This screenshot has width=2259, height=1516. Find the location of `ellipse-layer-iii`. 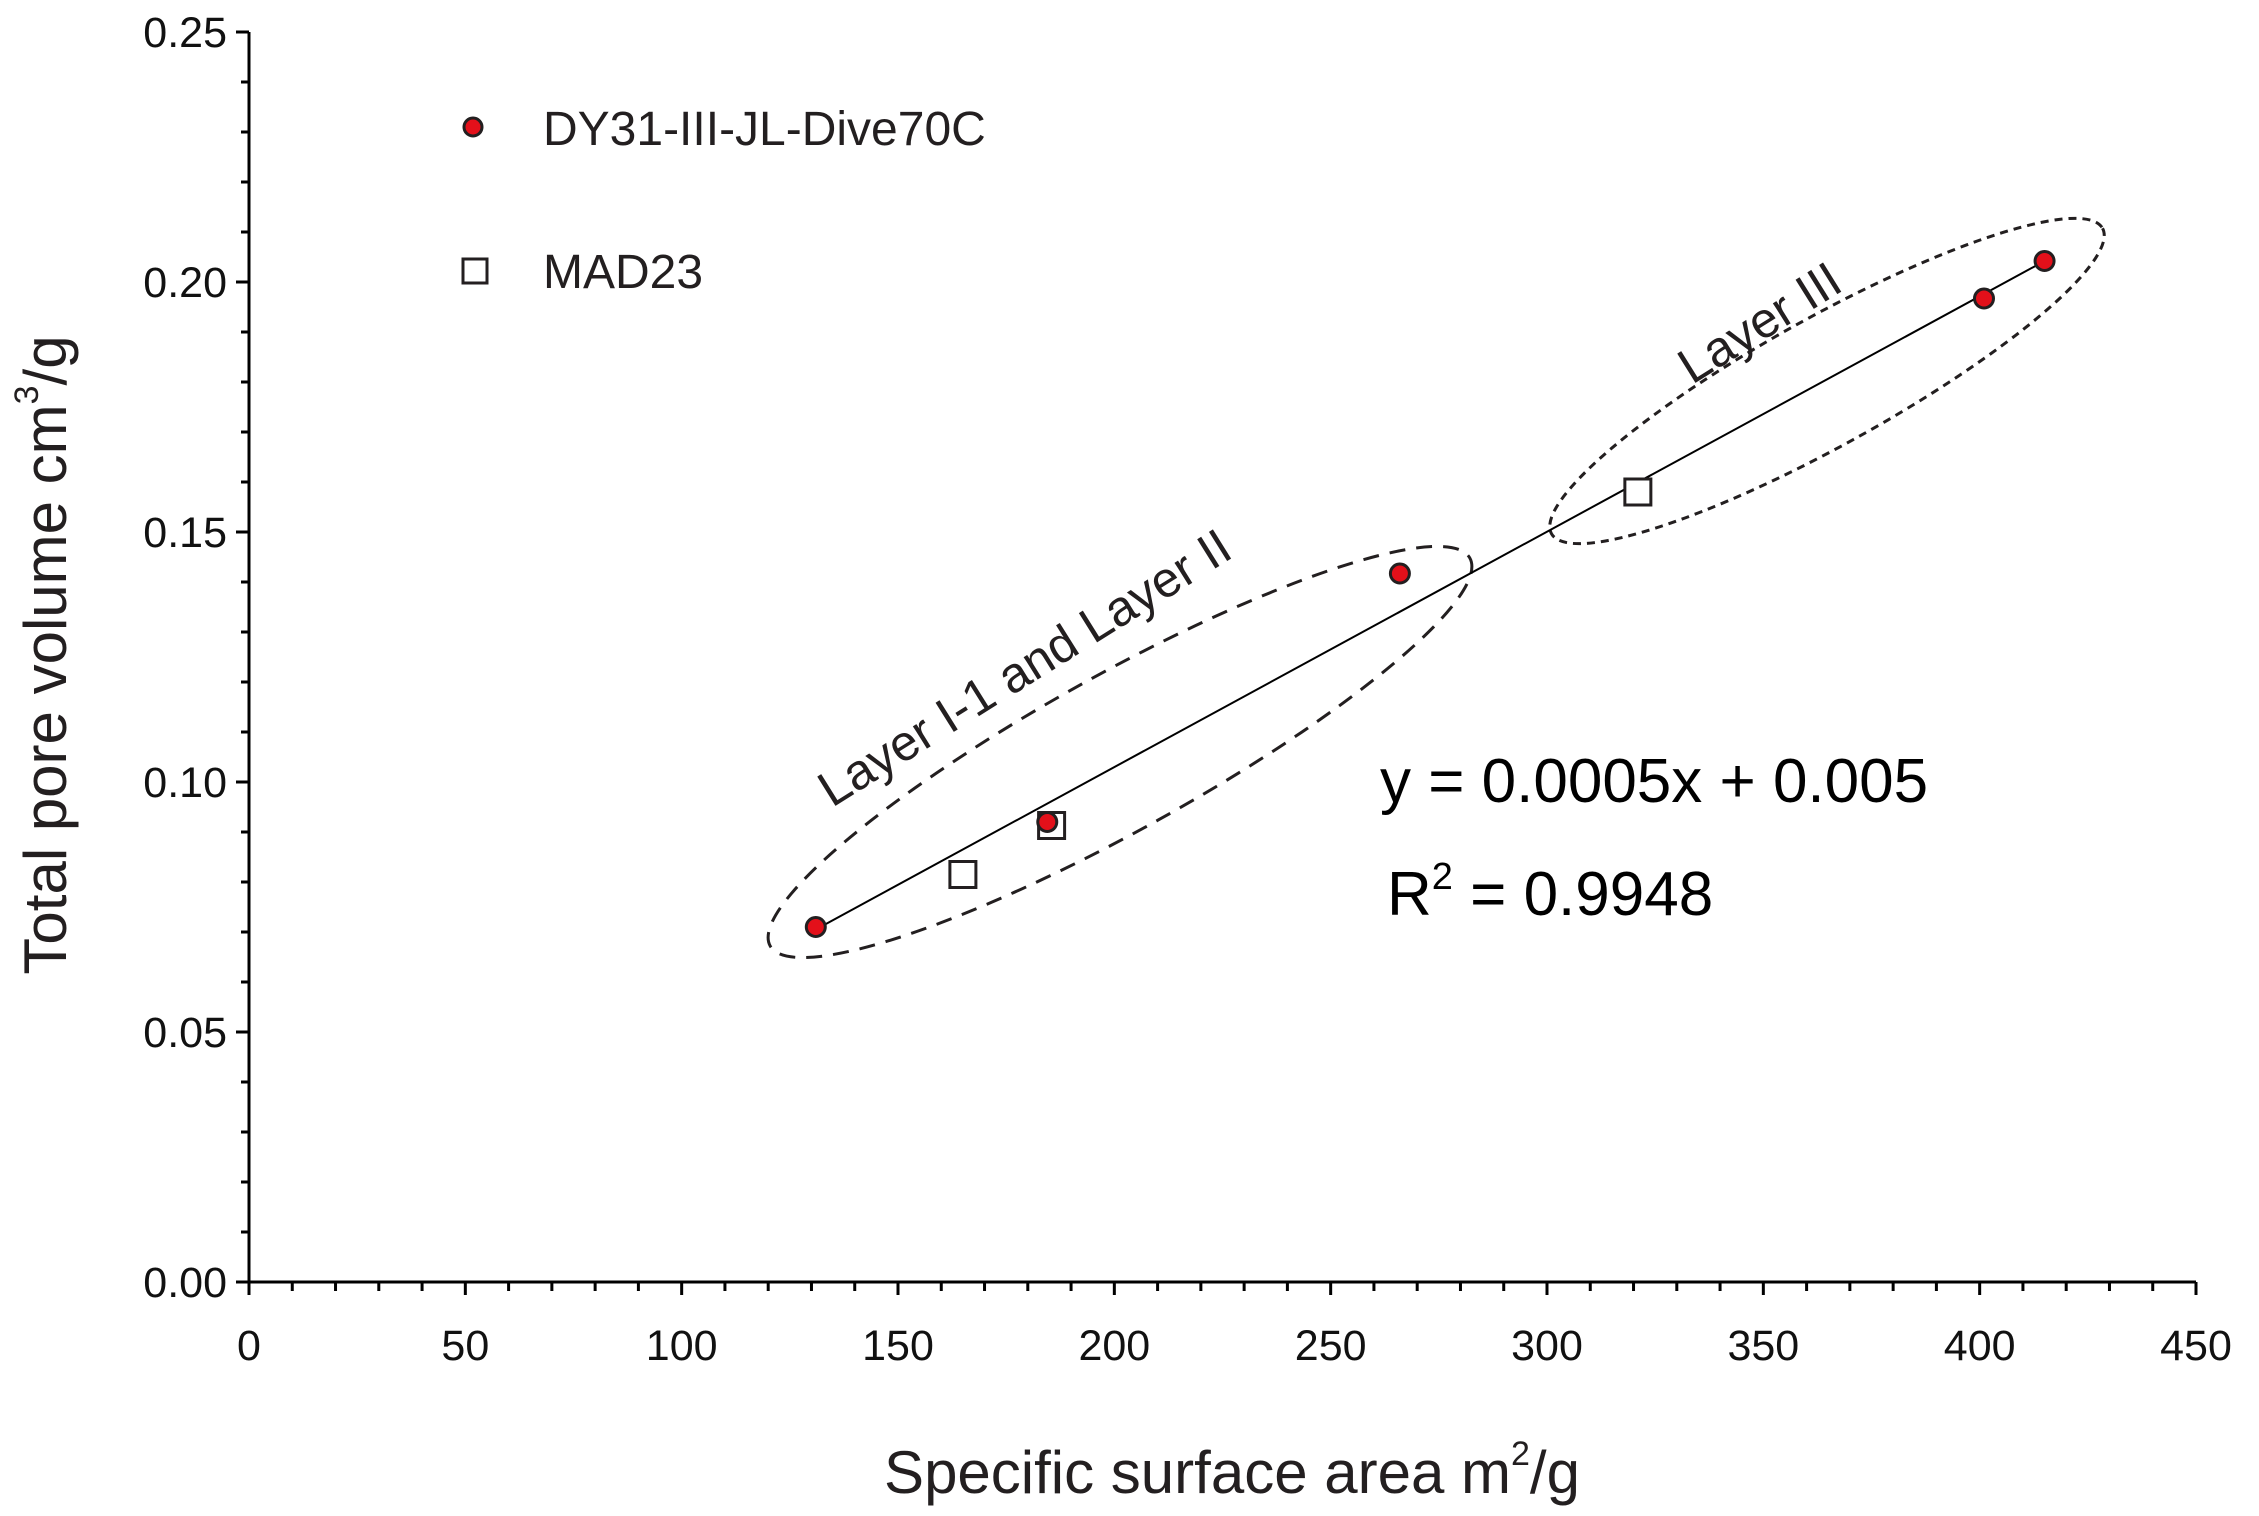

ellipse-layer-iii is located at coordinates (1827, 381).